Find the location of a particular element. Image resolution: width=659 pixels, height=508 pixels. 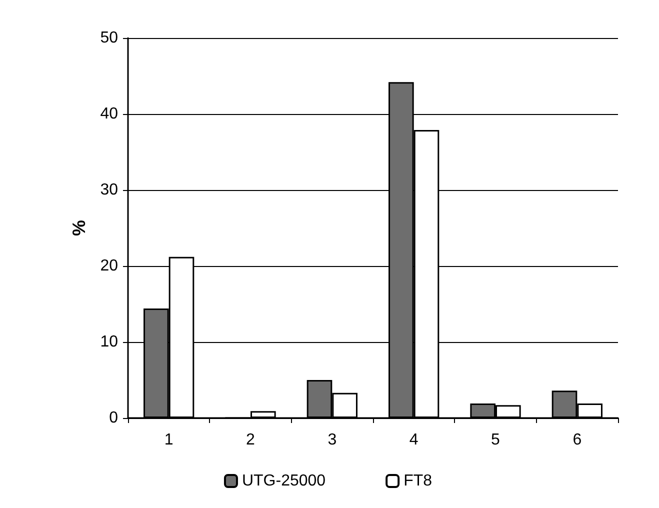

x-tick-label: 1 is located at coordinates (169, 440).